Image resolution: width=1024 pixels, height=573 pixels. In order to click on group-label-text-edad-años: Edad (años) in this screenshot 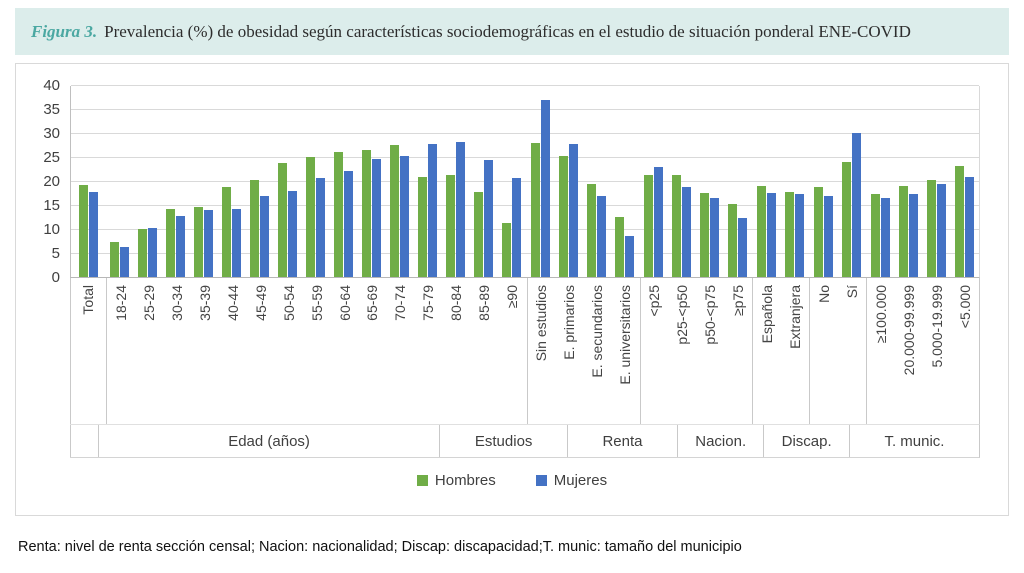, I will do `click(269, 441)`.